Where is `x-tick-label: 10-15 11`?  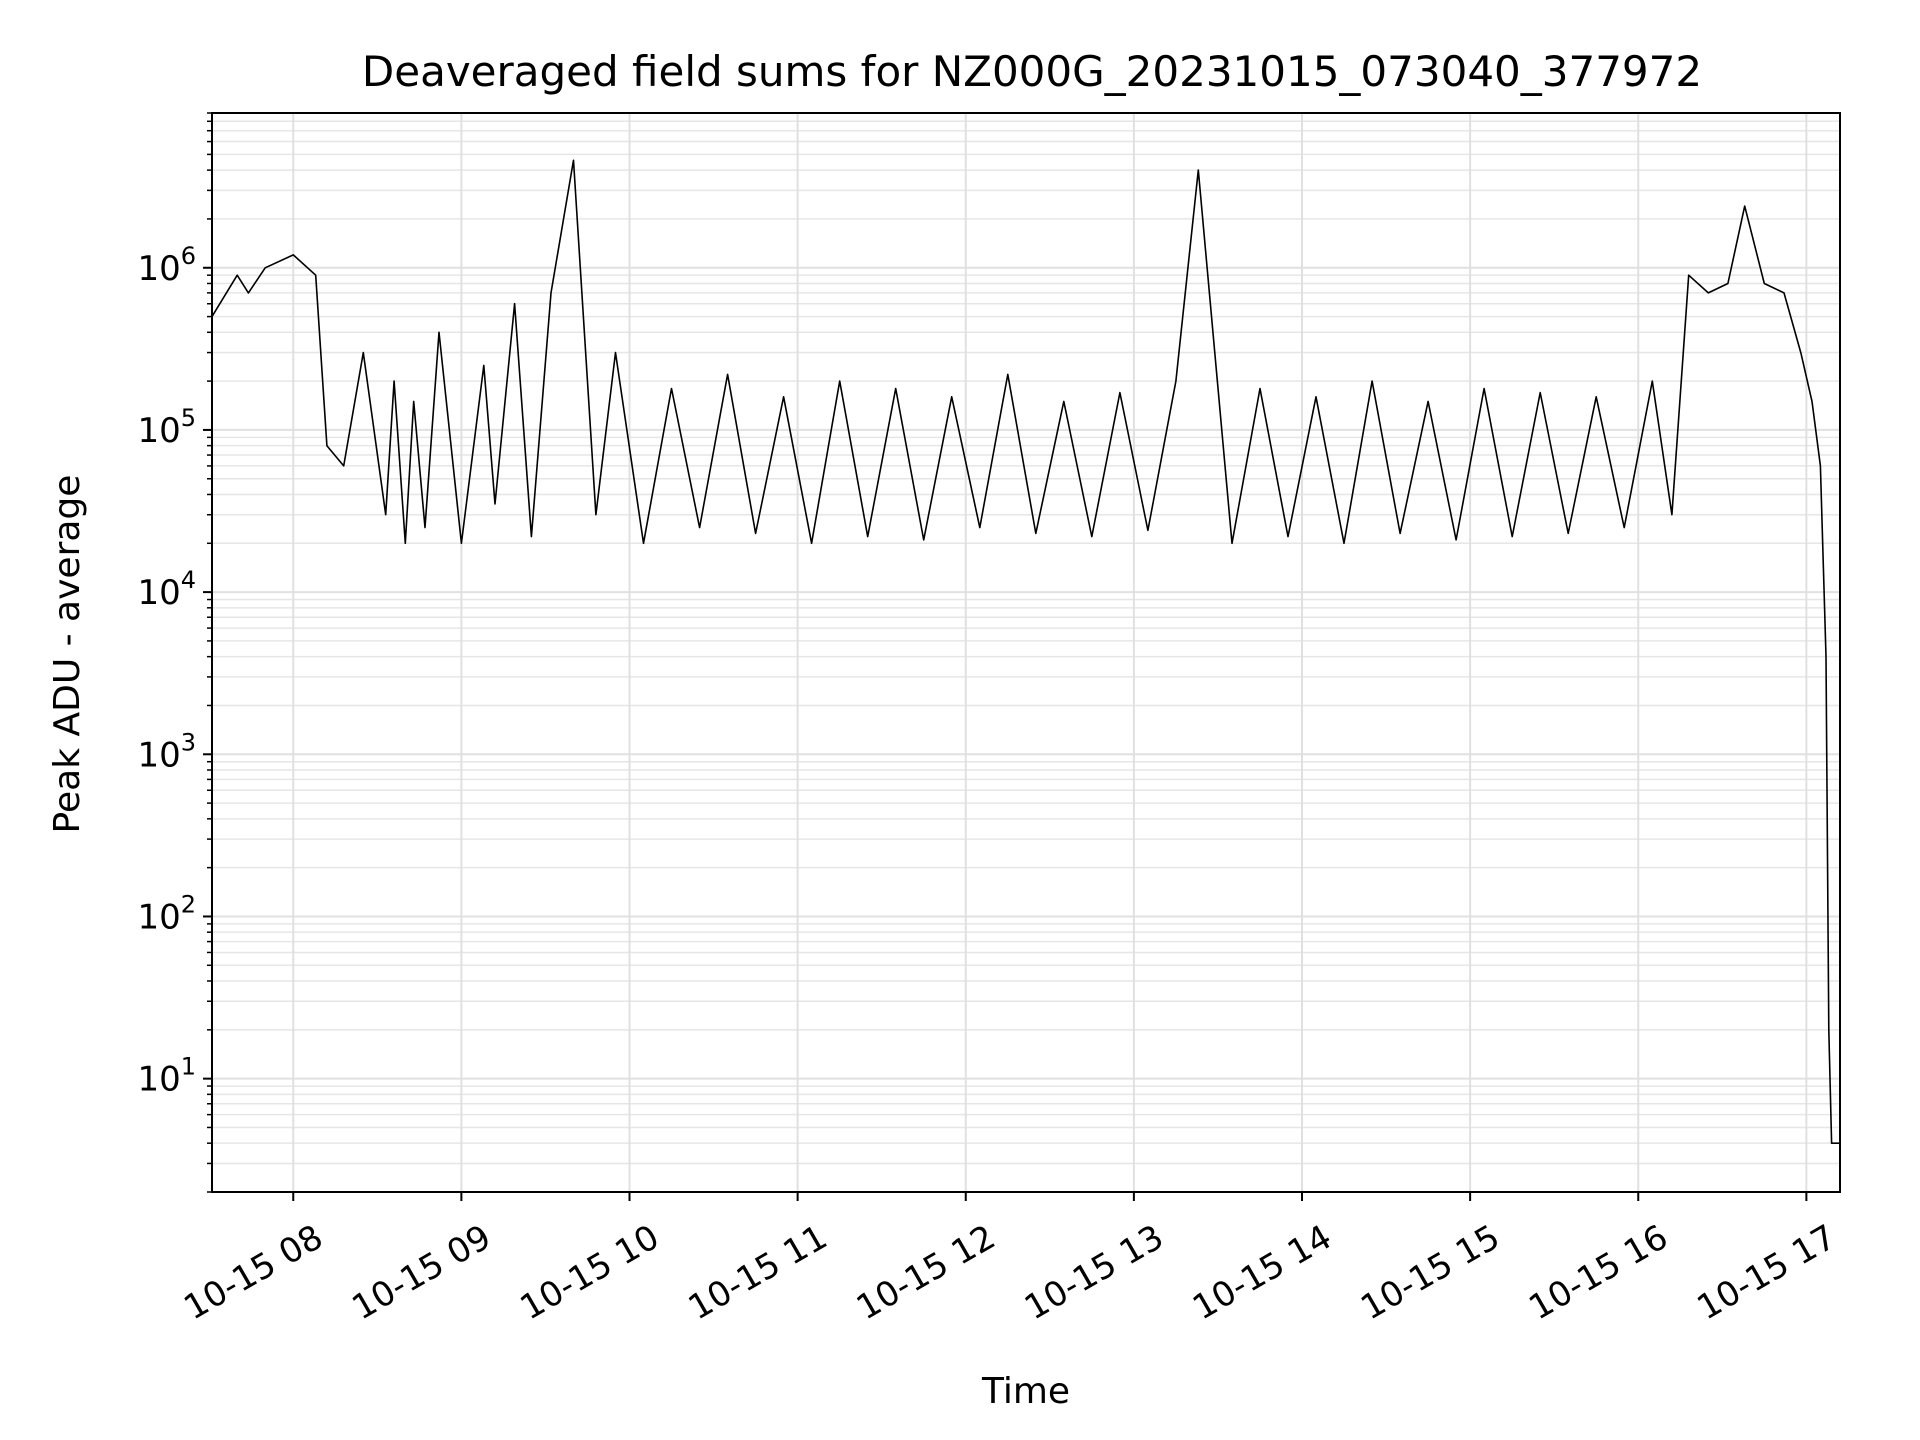 x-tick-label: 10-15 11 is located at coordinates (758, 1272).